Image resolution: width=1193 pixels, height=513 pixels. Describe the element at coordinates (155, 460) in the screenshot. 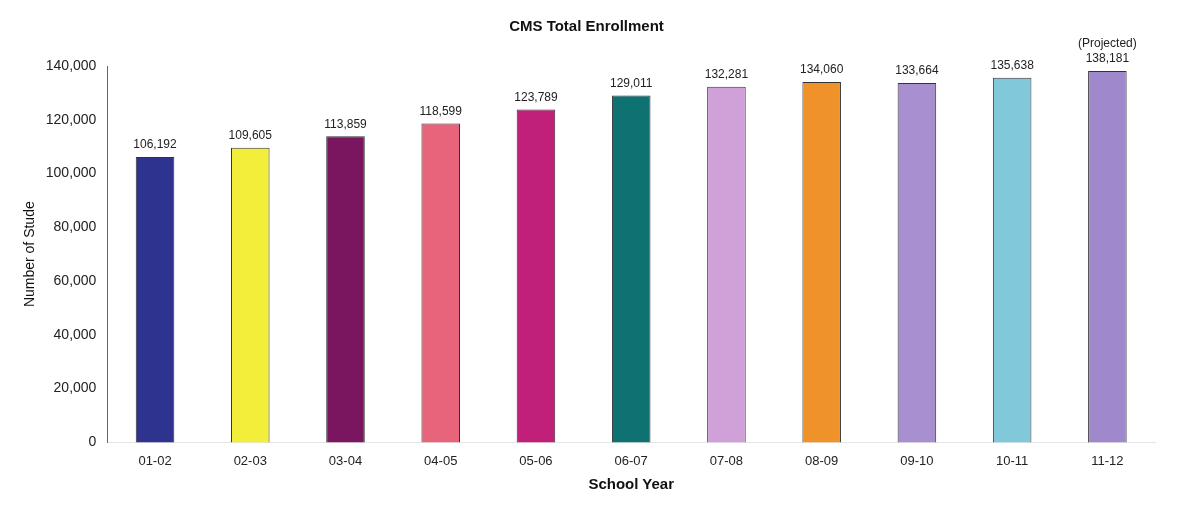

I see `x-tick-label: 01-02` at that location.